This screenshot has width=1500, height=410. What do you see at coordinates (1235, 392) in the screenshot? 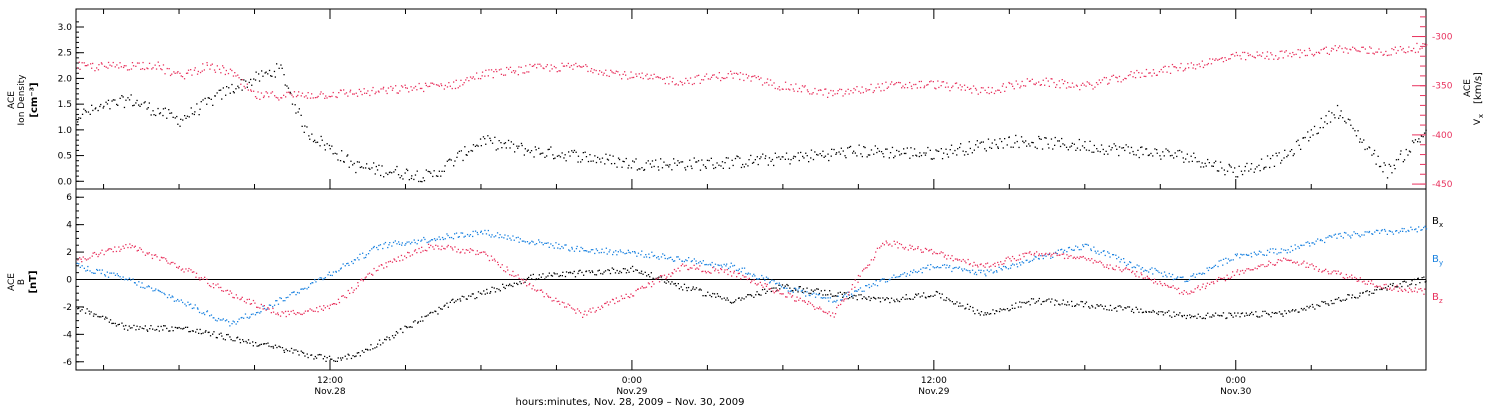
I see `x-tick-label-date: Nov.30` at bounding box center [1235, 392].